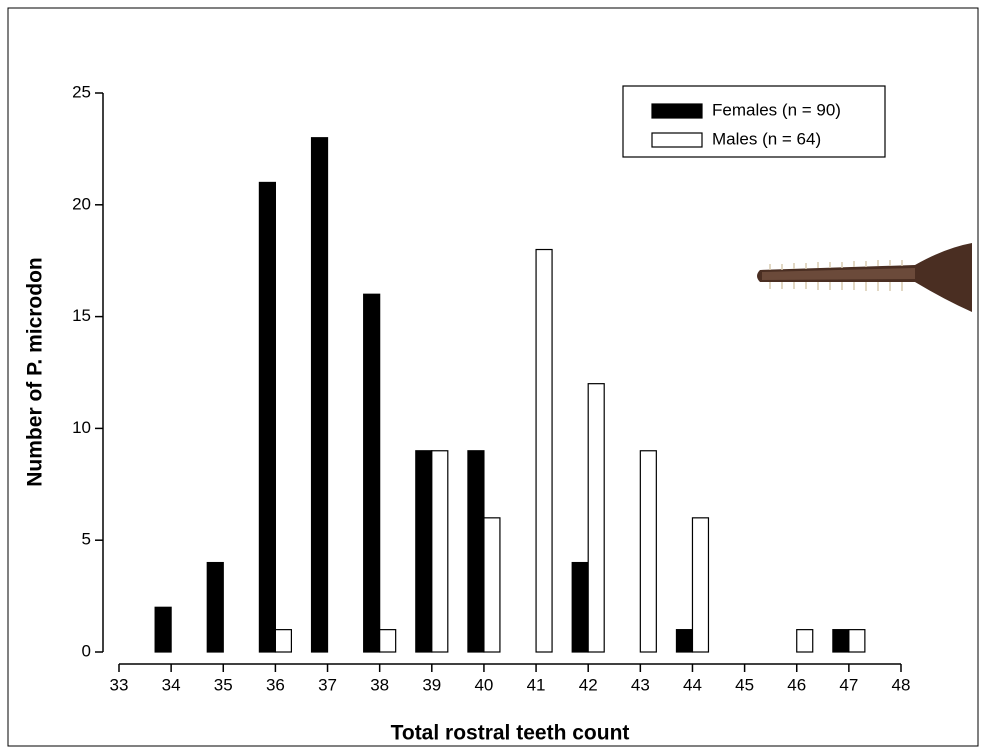 The image size is (985, 753). I want to click on x-tick-label: 40, so click(483, 684).